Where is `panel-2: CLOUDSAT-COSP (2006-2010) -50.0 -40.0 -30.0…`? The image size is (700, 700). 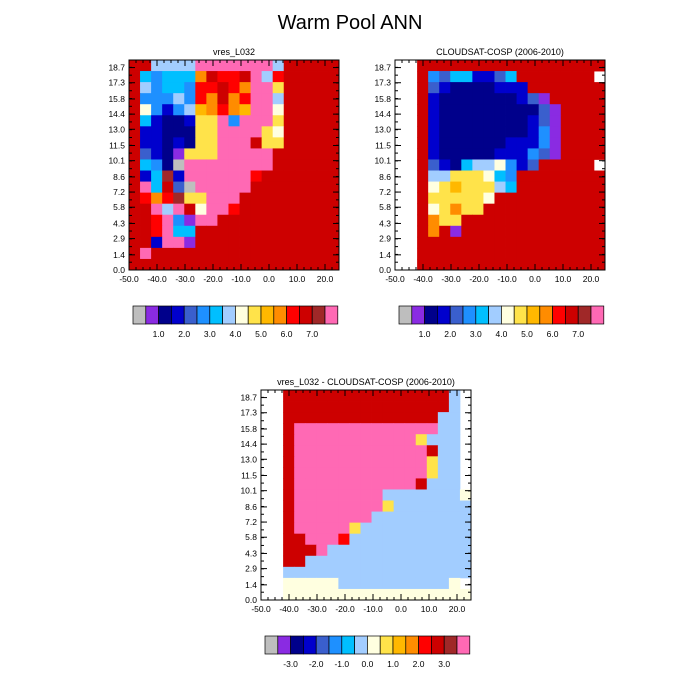 panel-2: CLOUDSAT-COSP (2006-2010) -50.0 -40.0 -30.0… is located at coordinates (490, 193).